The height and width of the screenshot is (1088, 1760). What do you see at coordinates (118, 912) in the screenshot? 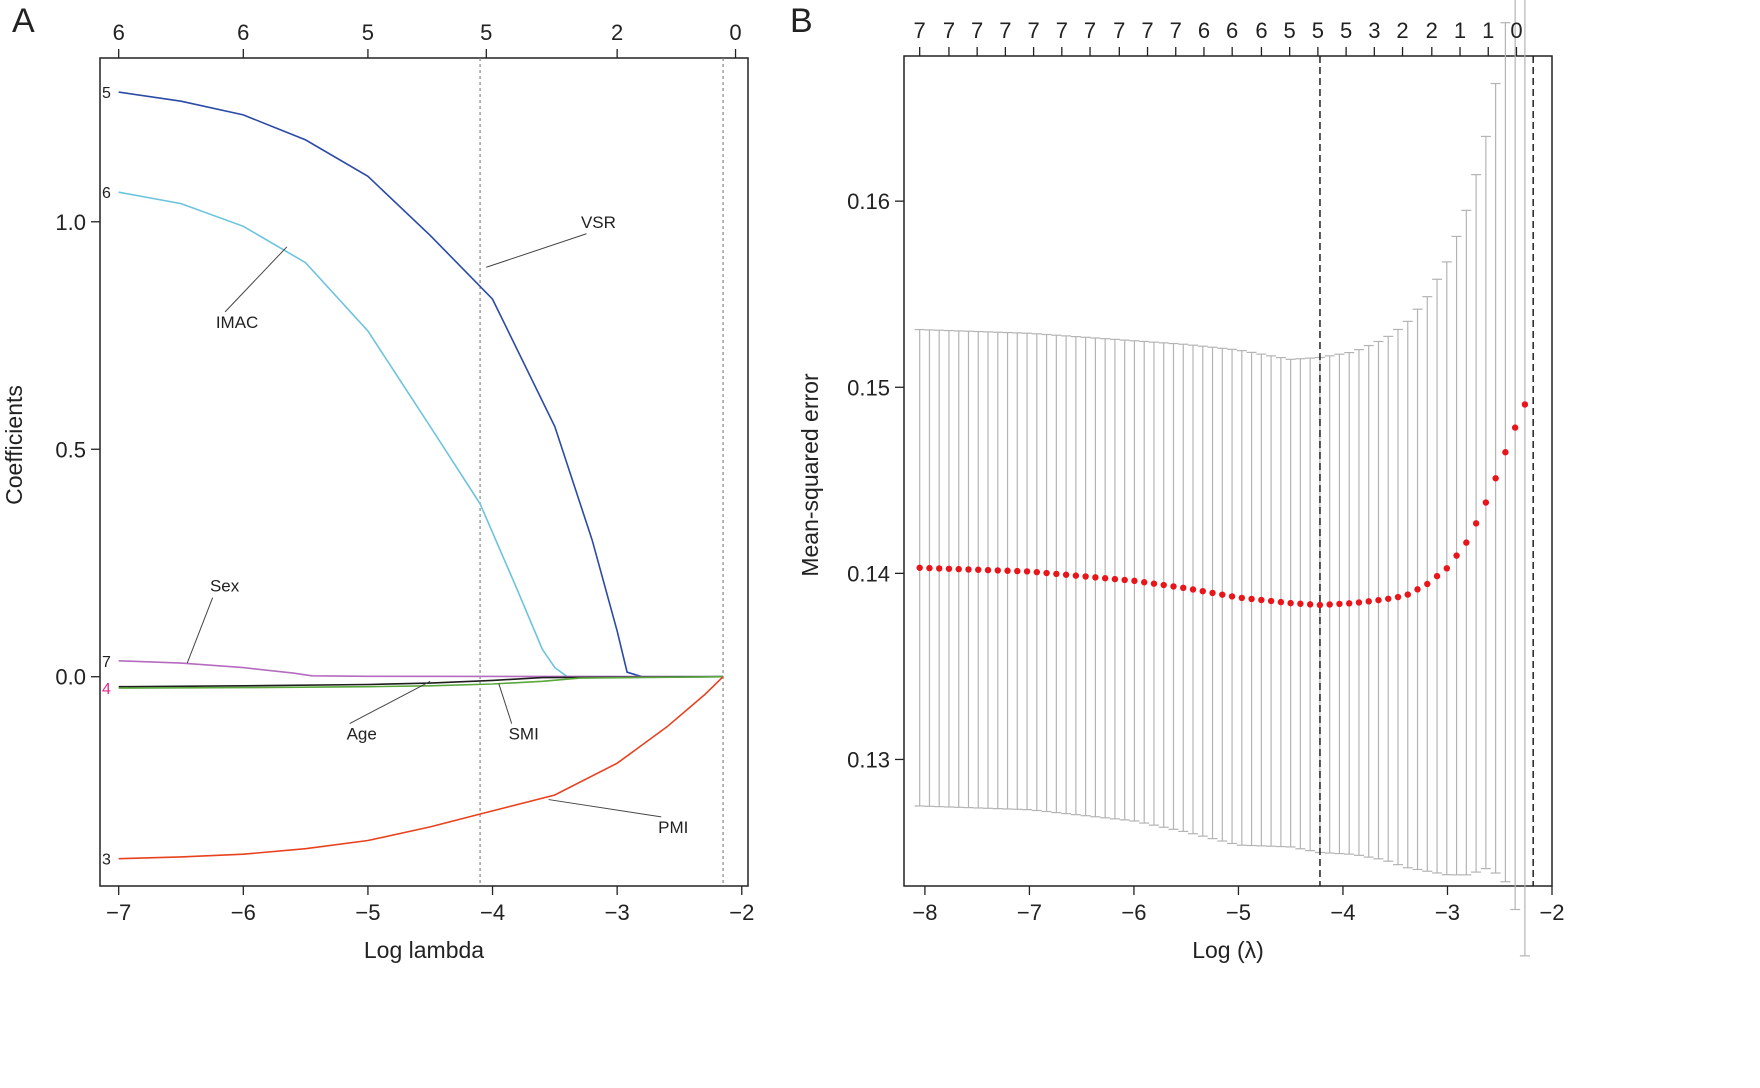
I see `a-x-tick-label-0: −7` at bounding box center [118, 912].